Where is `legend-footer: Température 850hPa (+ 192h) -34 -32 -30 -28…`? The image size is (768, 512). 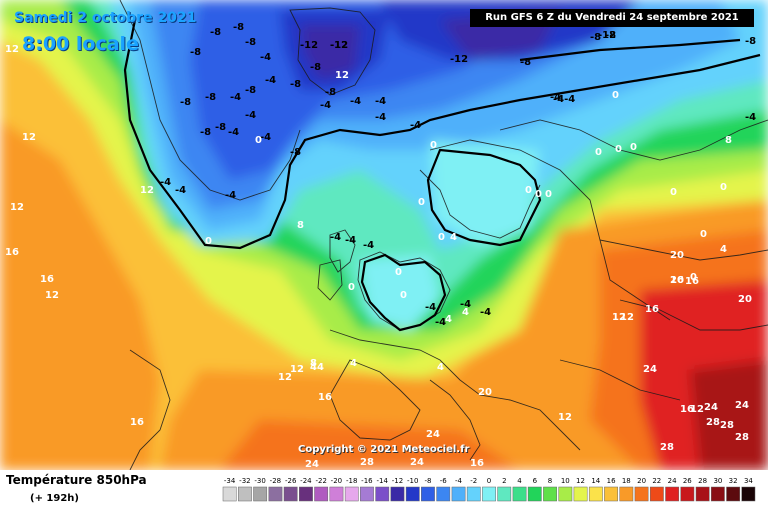
legend-footer: Température 850hPa (+ 192h) -34 -32 -30 -28… is located at coordinates (384, 491).